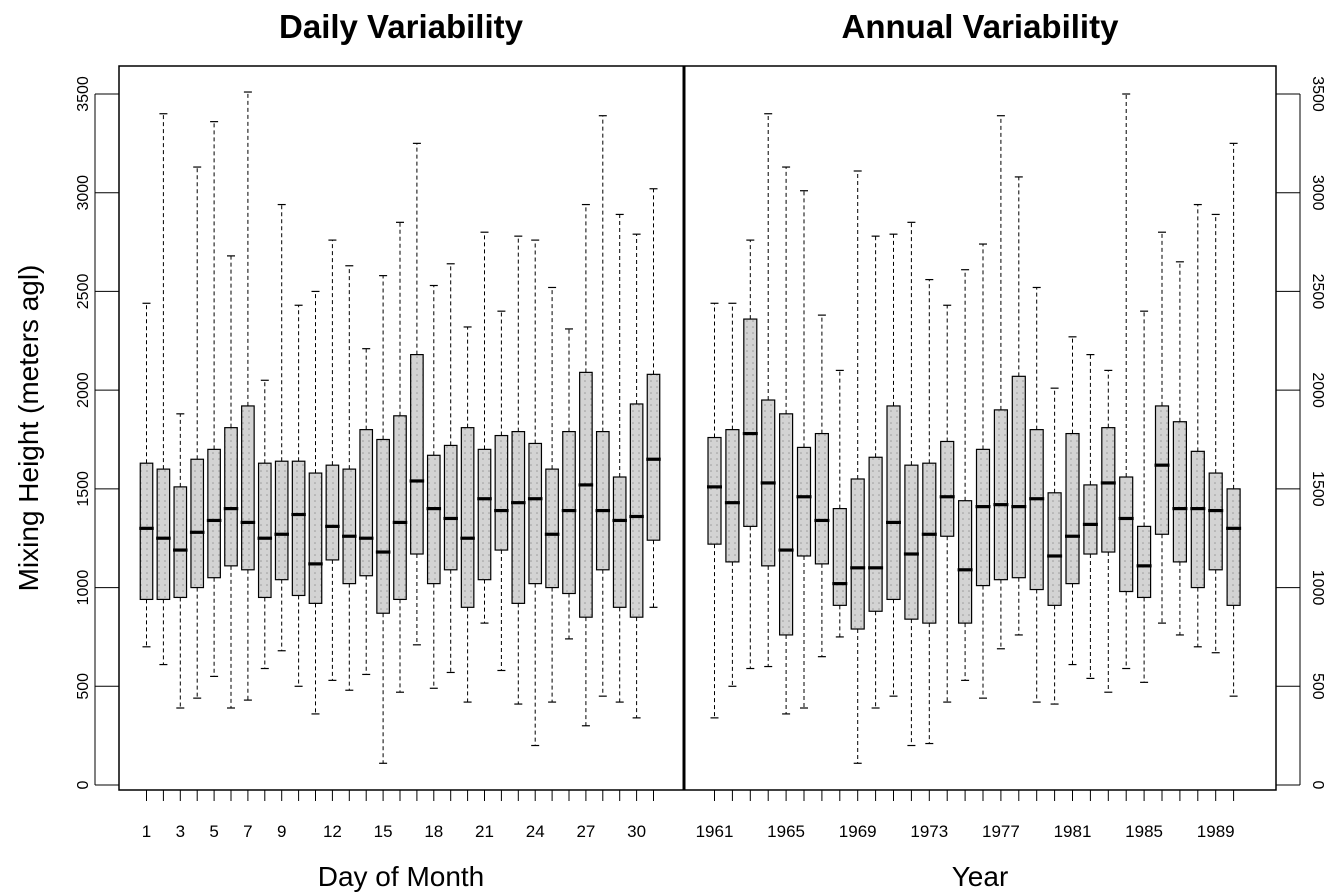 This screenshot has height=894, width=1327. What do you see at coordinates (965, 475) in the screenshot?
I see `annual-box-1975` at bounding box center [965, 475].